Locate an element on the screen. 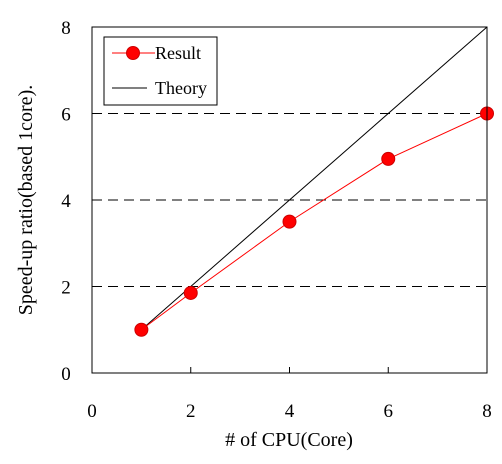  legend-box is located at coordinates (160, 71).